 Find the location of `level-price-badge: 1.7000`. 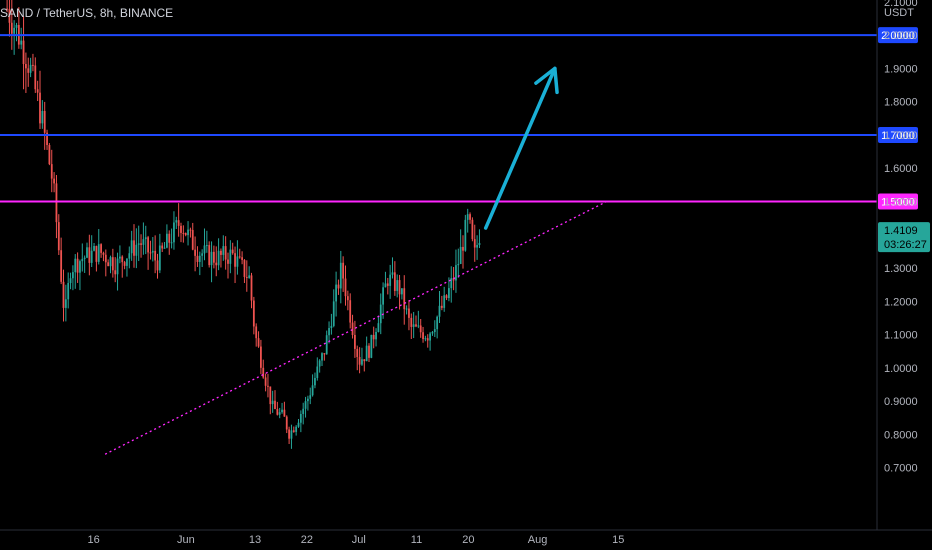

level-price-badge: 1.7000 is located at coordinates (898, 134).